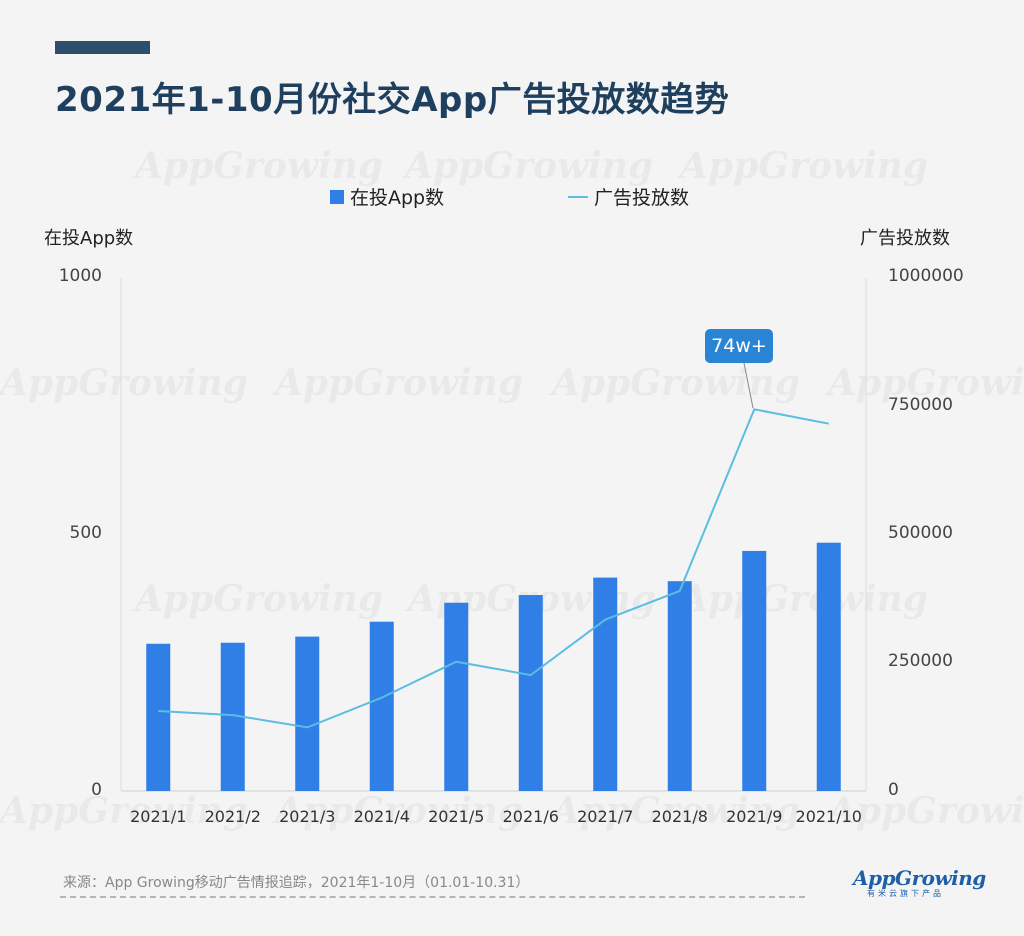  Describe the element at coordinates (307, 816) in the screenshot. I see `x-tick-label: 2021/3` at that location.